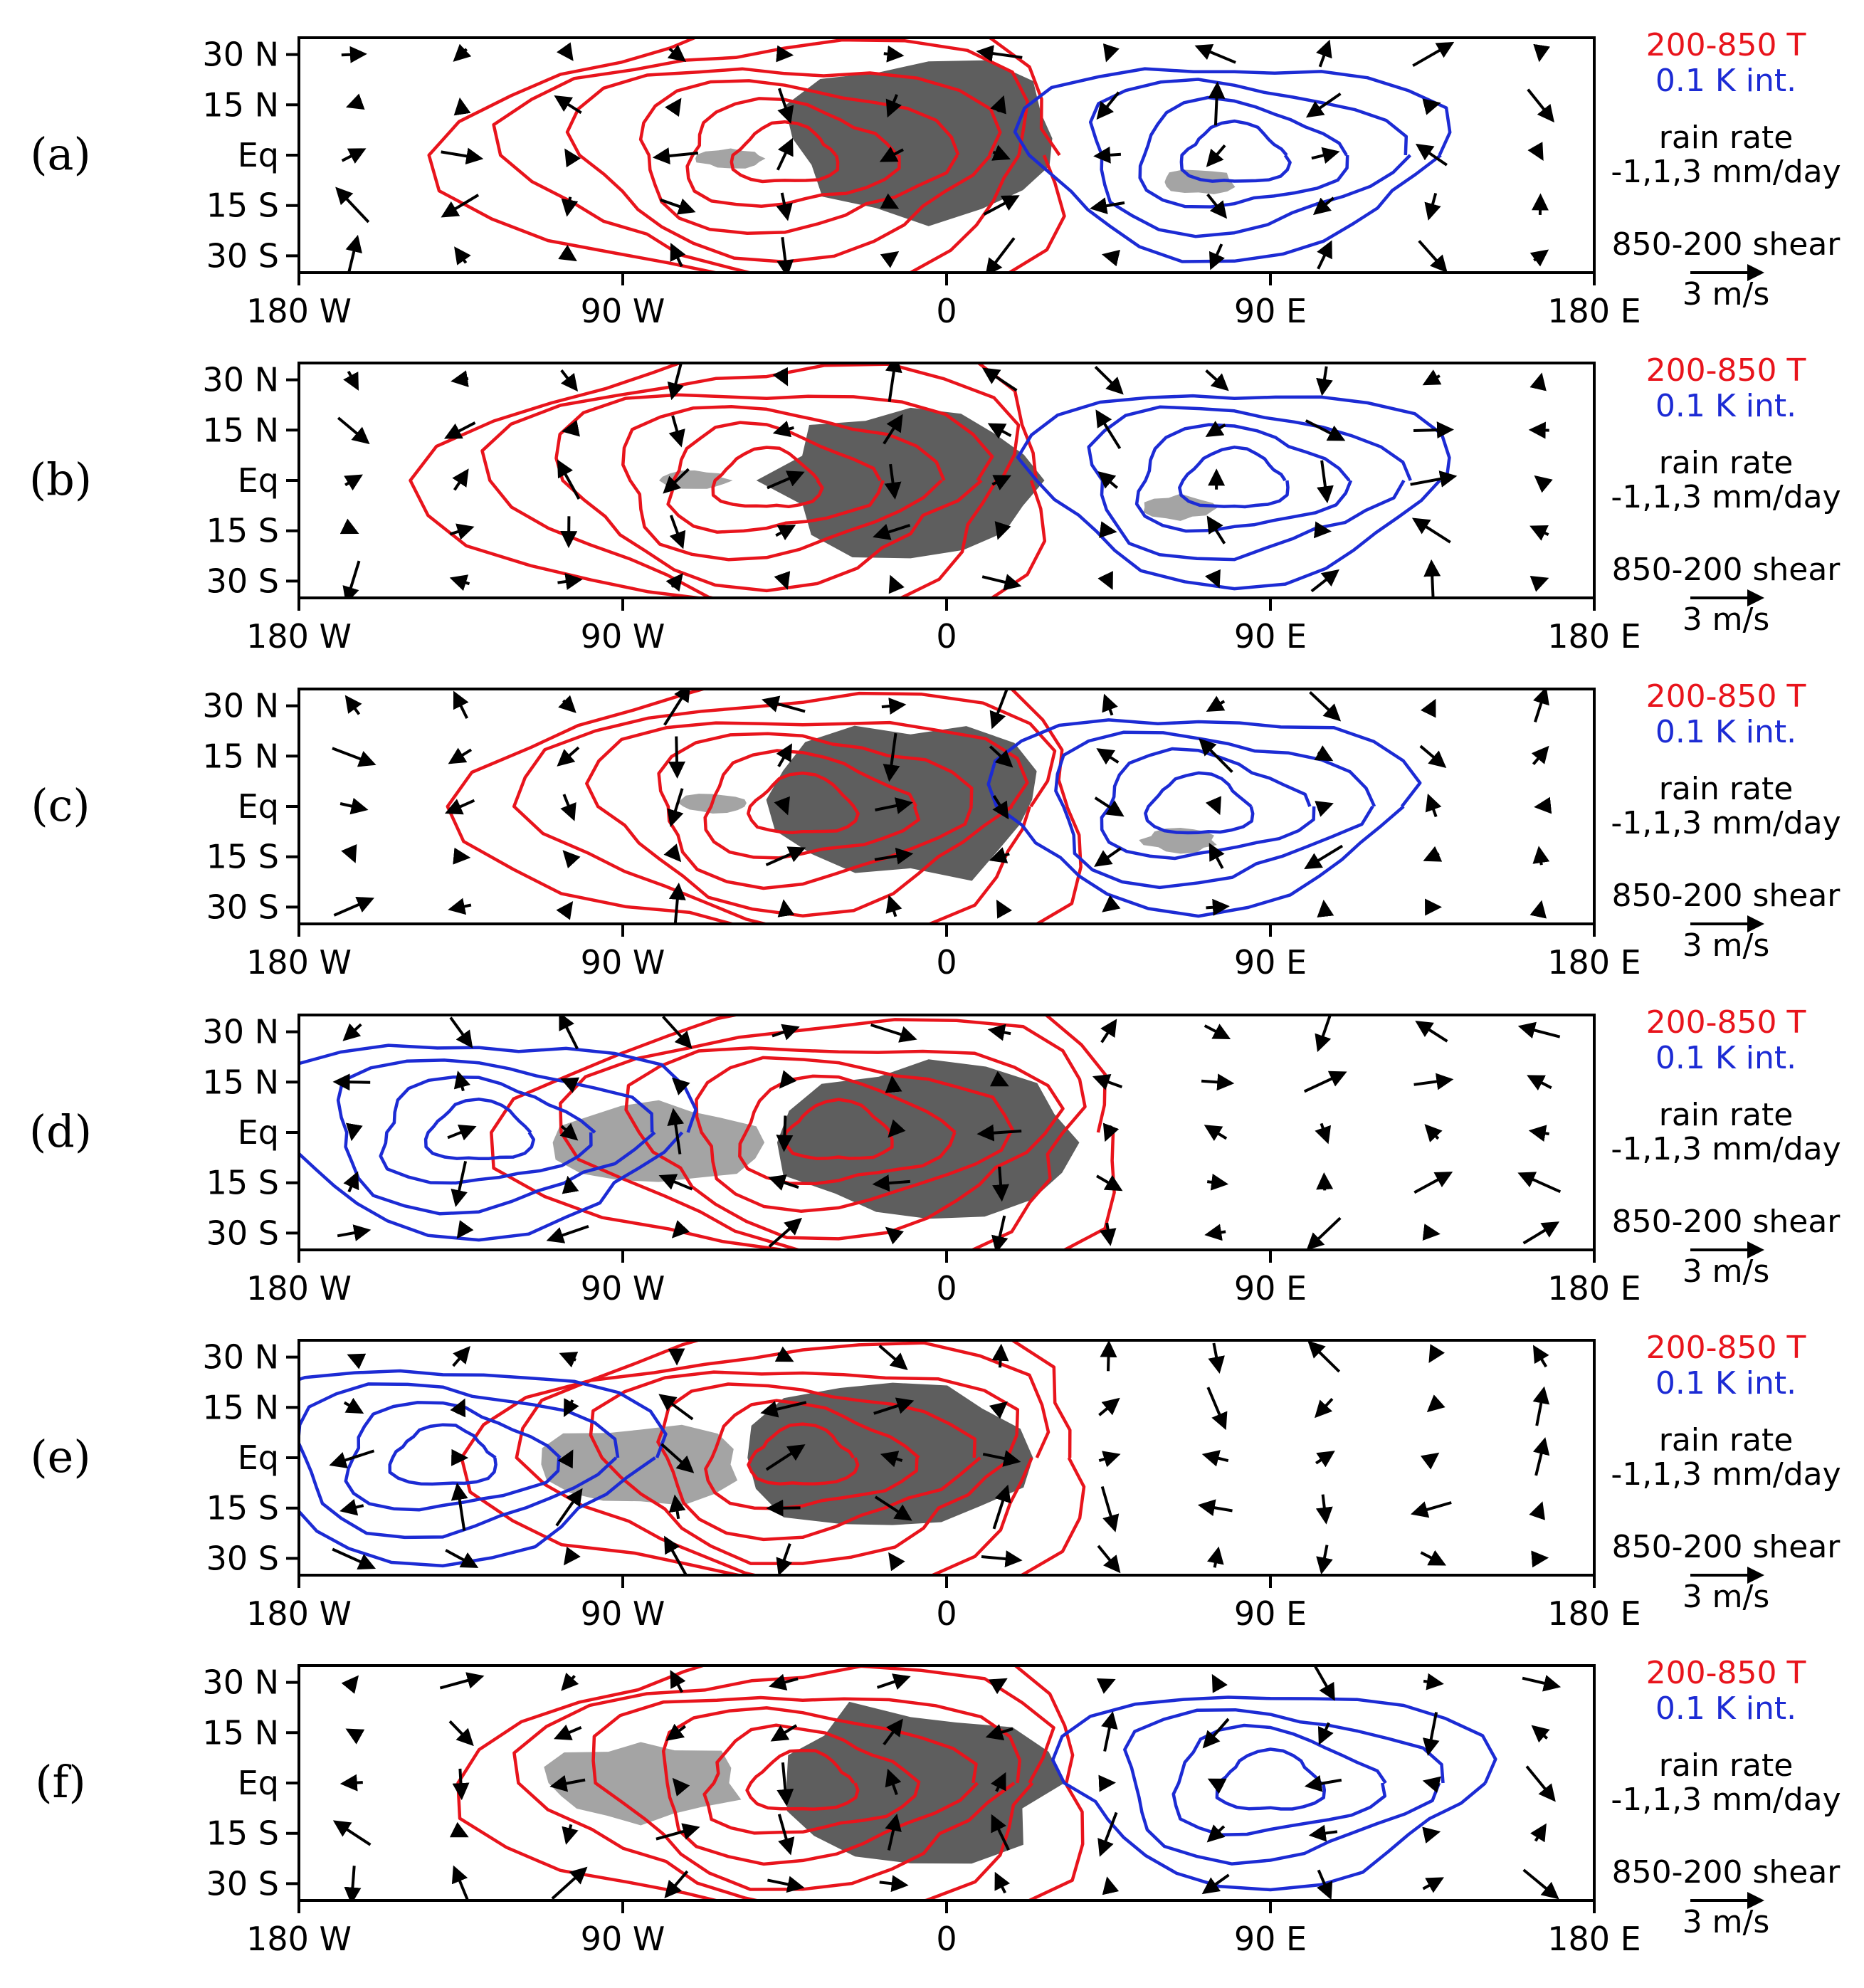  I want to click on negative-temperature-contour, so click(1271, 1779).